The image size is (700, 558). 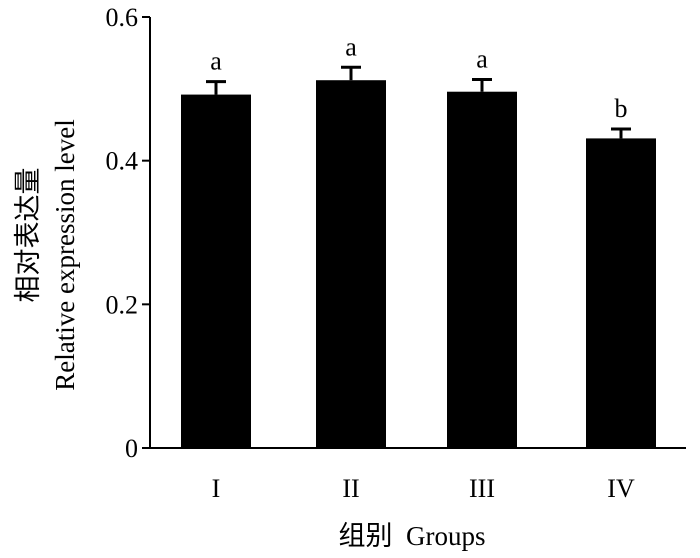 What do you see at coordinates (28, 235) in the screenshot?
I see `y-axis-title-cn: 相对表达量` at bounding box center [28, 235].